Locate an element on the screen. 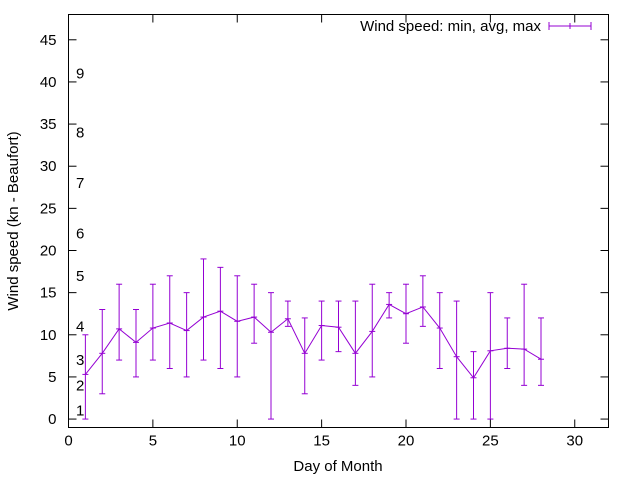 Image resolution: width=640 pixels, height=485 pixels. beaufort-label: 4 is located at coordinates (80, 326).